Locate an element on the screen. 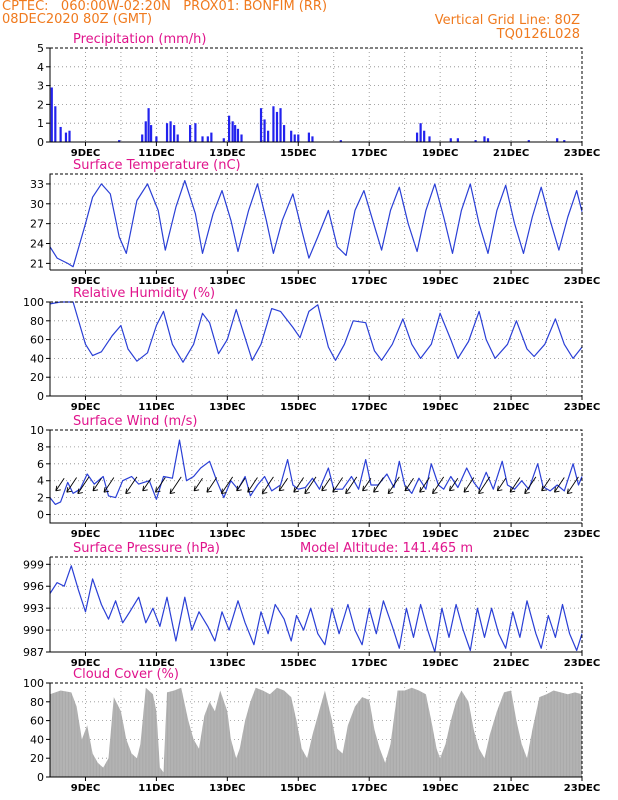 Image resolution: width=618 pixels, height=800 pixels. panel-title-relative-humidity: Relative Humidity (%) is located at coordinates (144, 293).